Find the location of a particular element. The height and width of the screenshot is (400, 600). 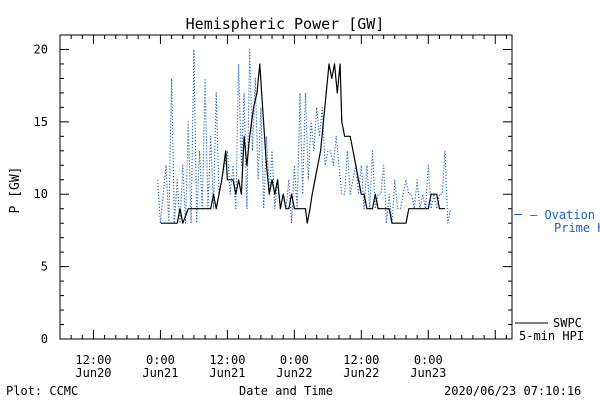

legend-ovation: — Ovation Prime HPI is located at coordinates (565, 221).